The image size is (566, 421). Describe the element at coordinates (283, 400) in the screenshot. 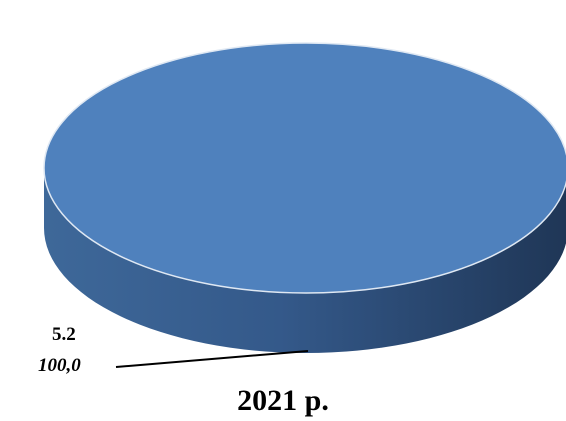

I see `chart-title: 2021 р.` at that location.